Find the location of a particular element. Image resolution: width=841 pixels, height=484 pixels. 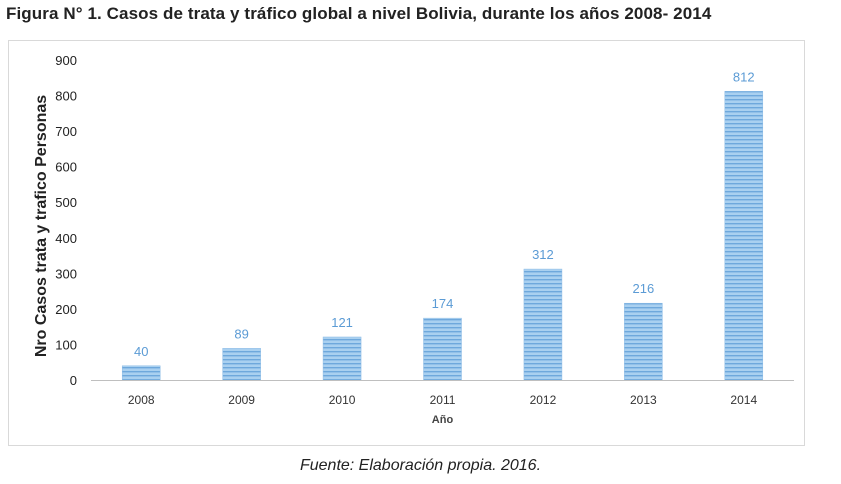

y-tick-label: 300 is located at coordinates (66, 273).